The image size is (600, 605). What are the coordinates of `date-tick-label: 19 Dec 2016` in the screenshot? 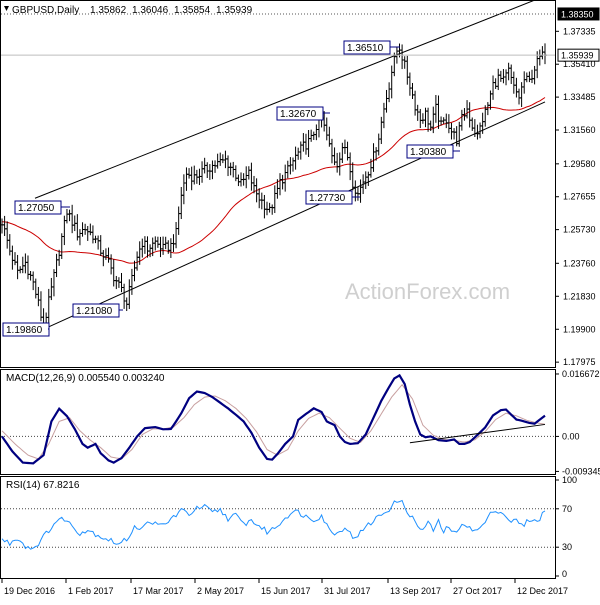 It's located at (29, 591).